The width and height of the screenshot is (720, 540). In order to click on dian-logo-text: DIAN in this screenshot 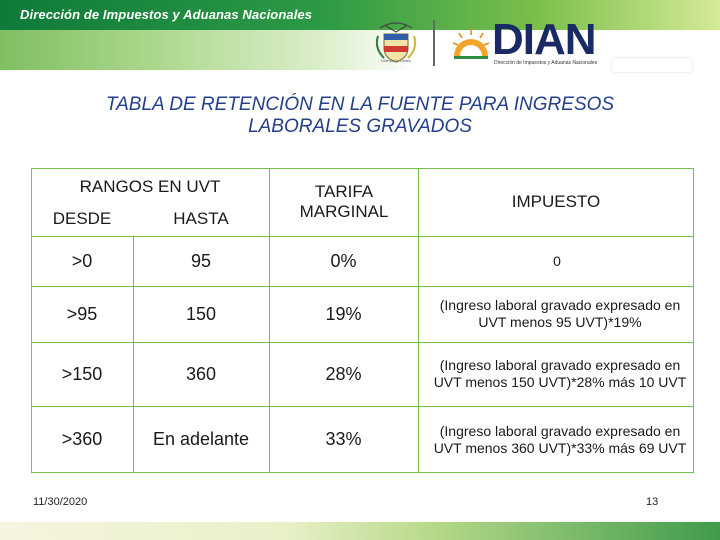, I will do `click(544, 39)`.